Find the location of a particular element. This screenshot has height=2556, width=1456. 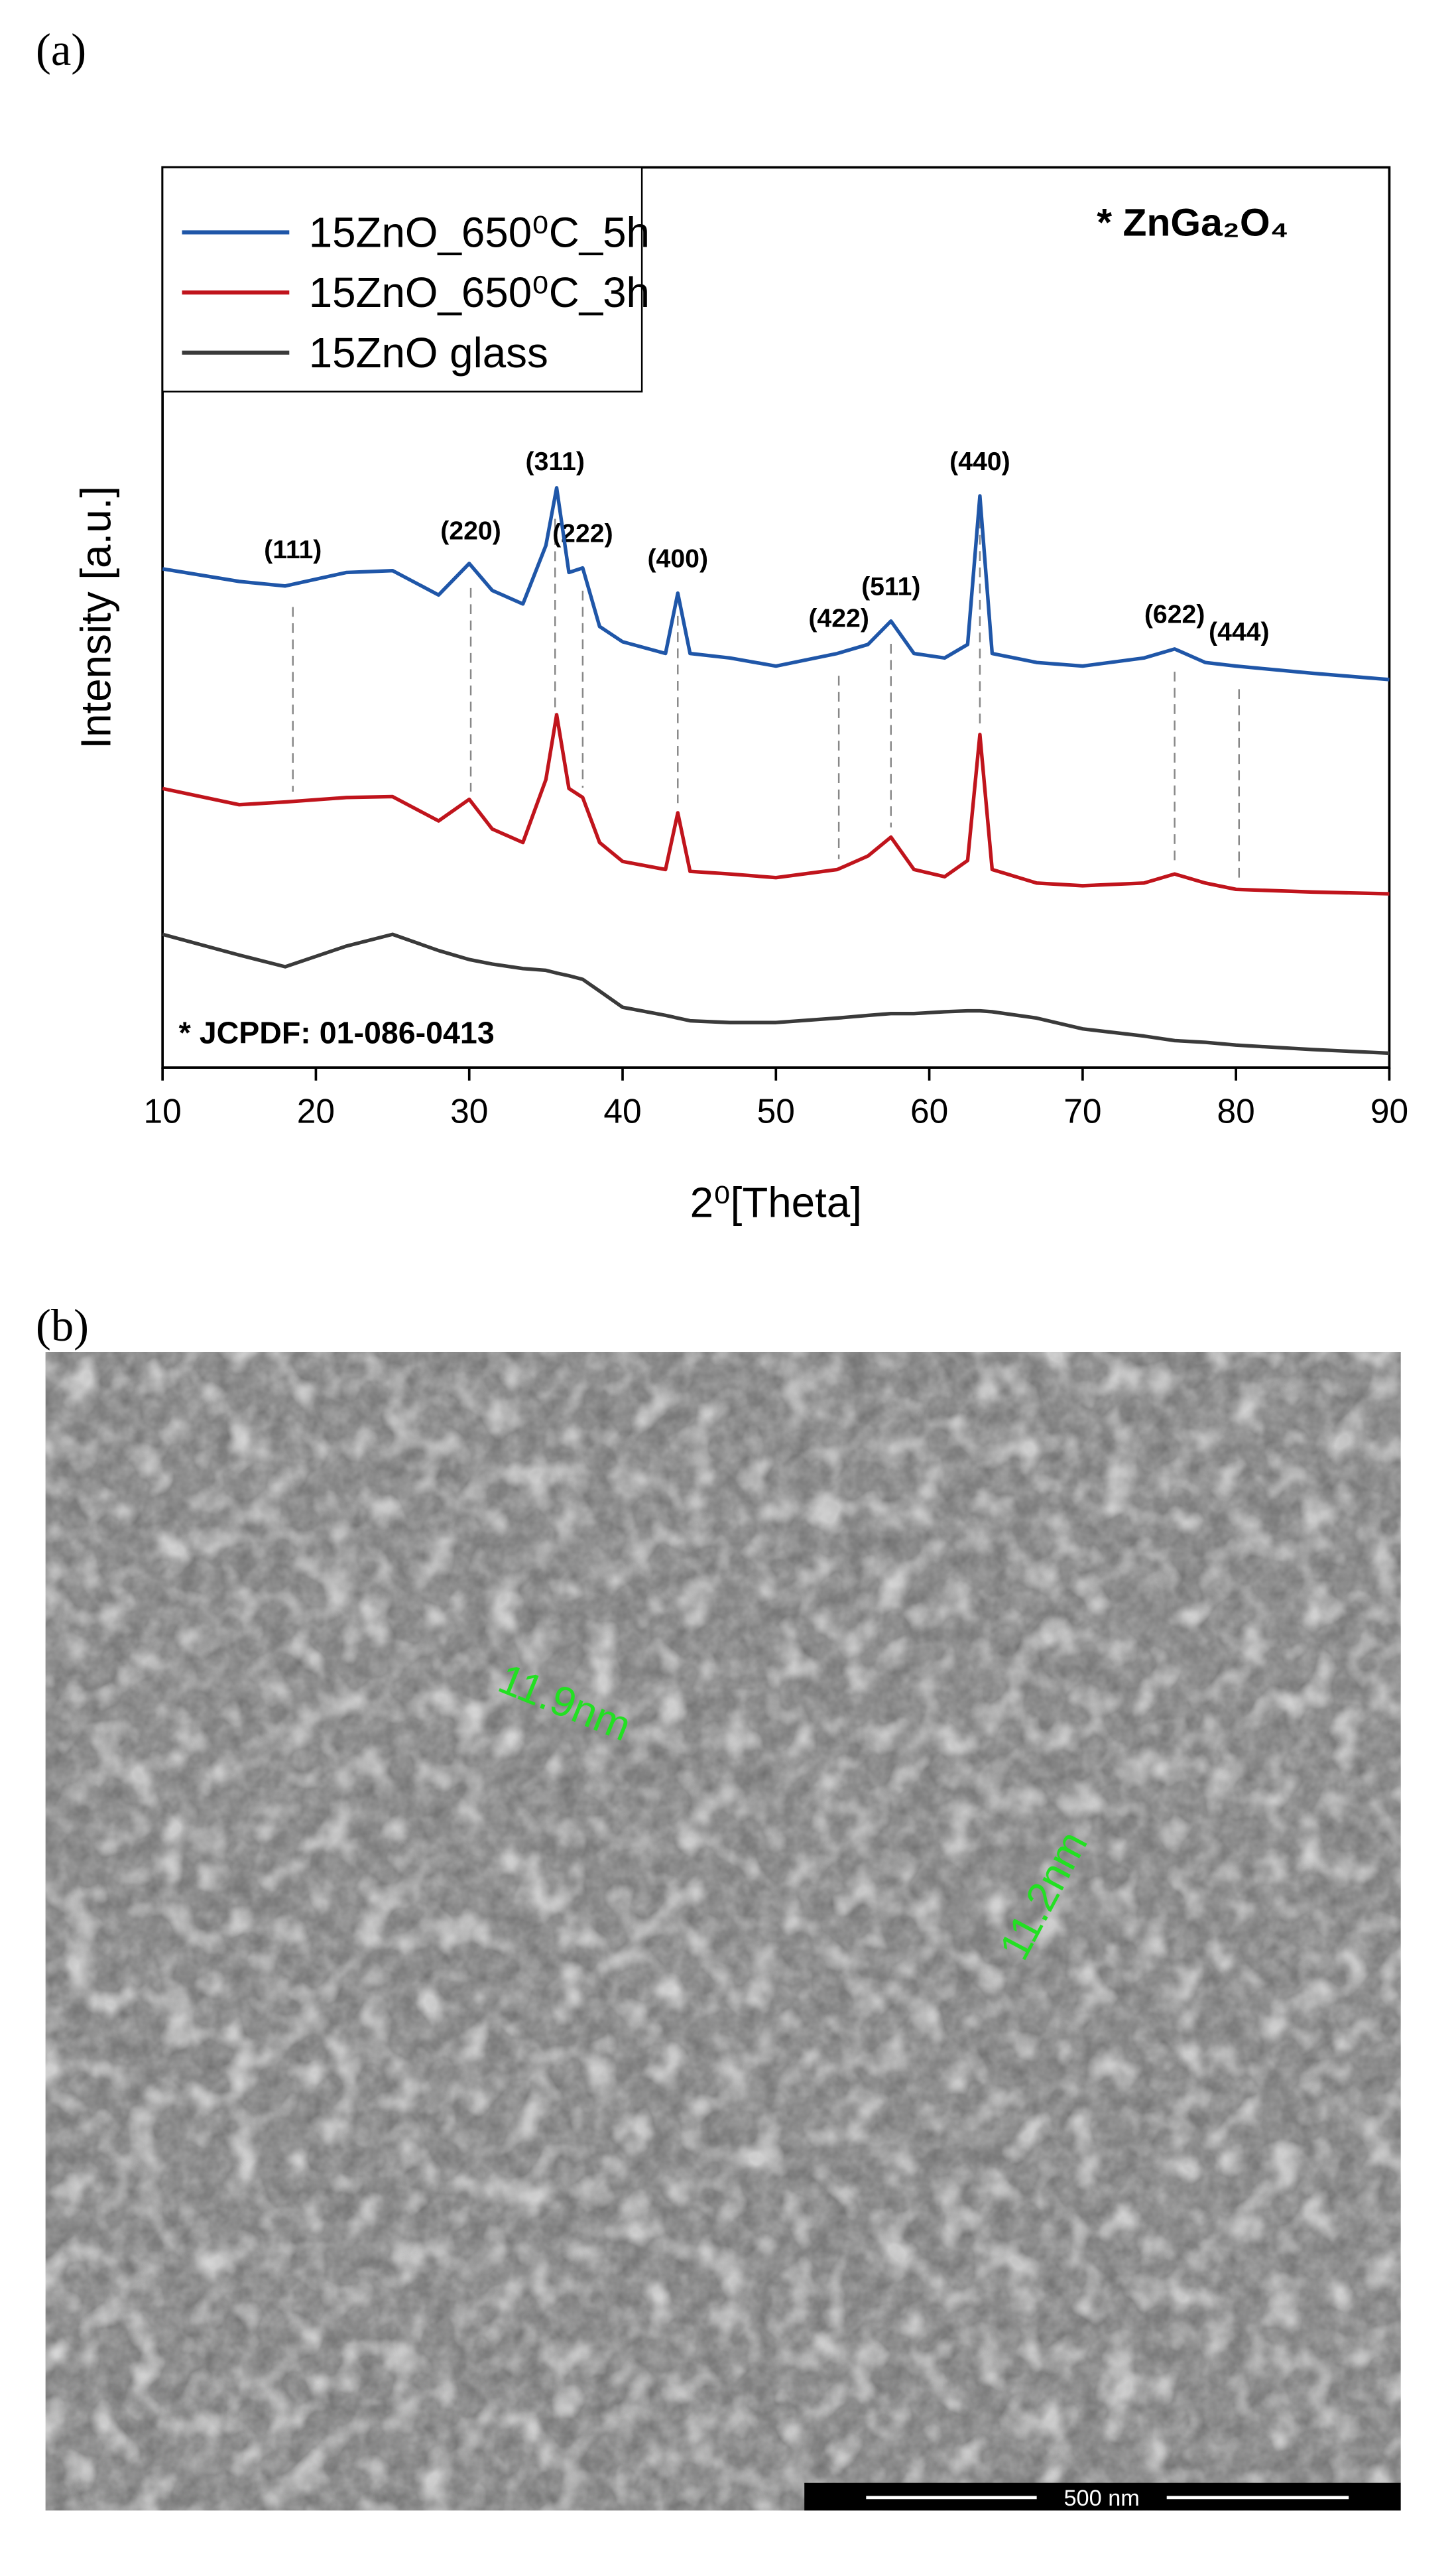

peak-label: (440) is located at coordinates (979, 462).